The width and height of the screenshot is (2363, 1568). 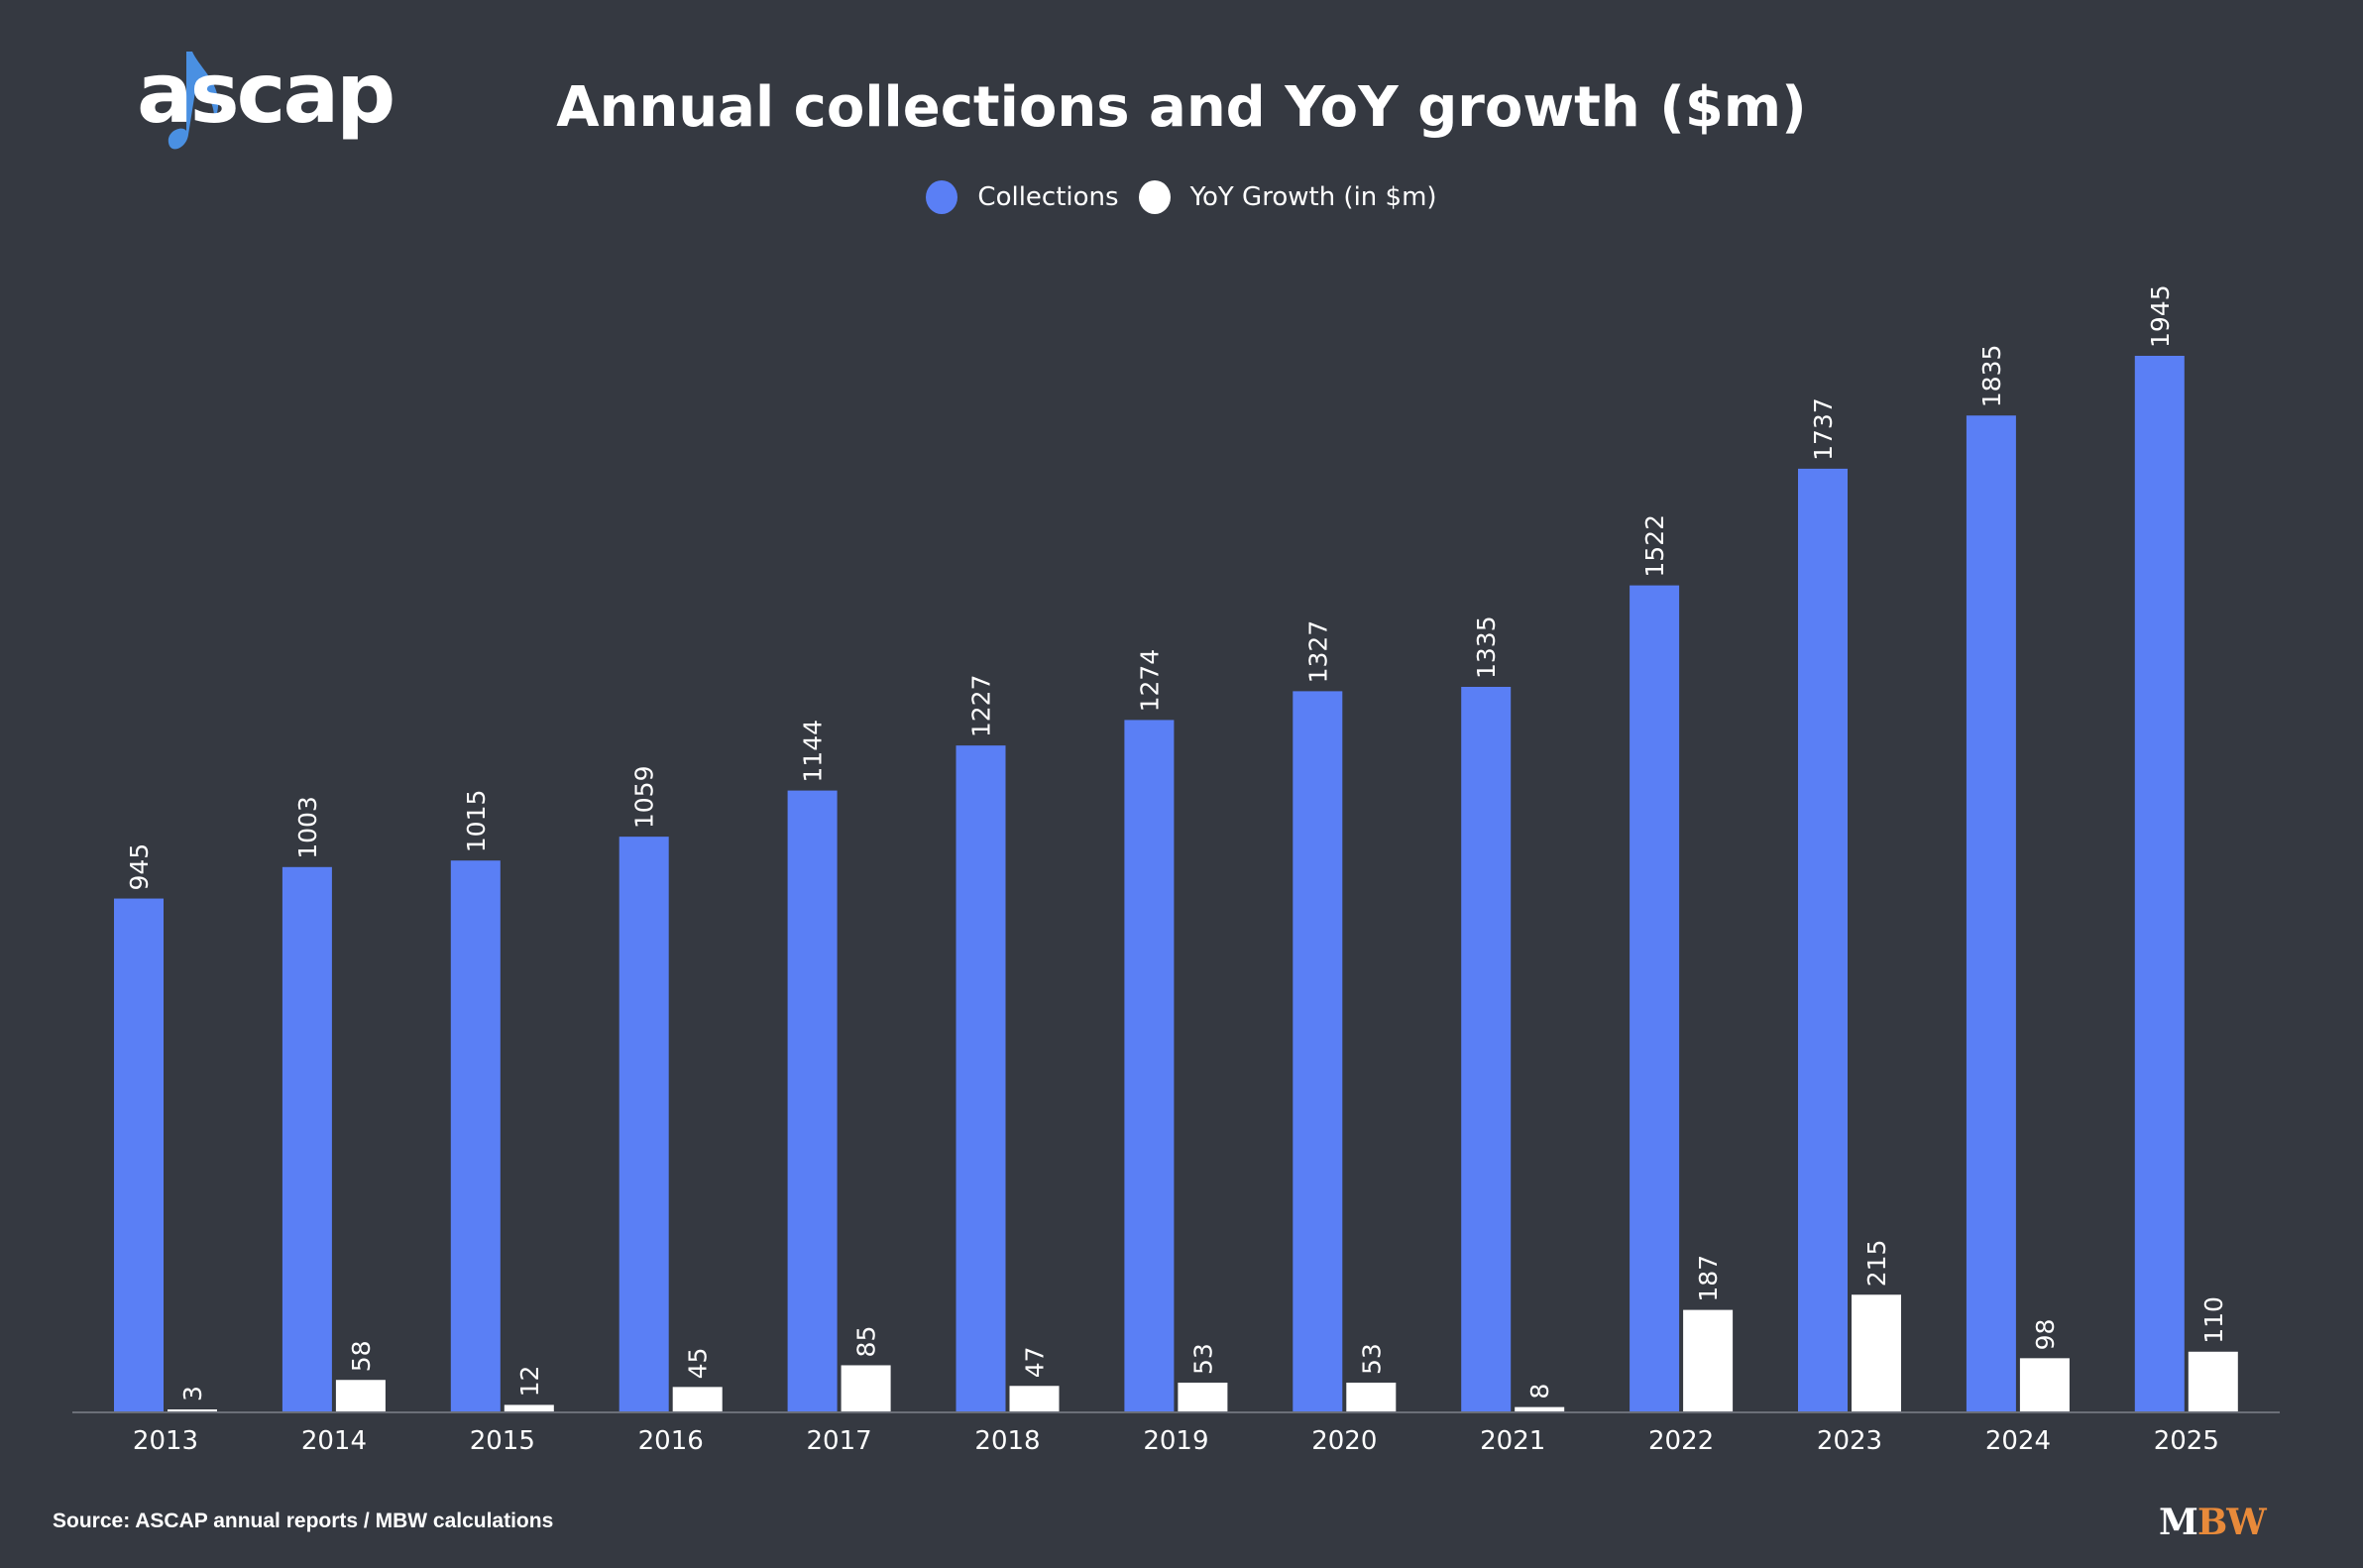 I want to click on mbw-logo-bw: BW, so click(x=2231, y=1522).